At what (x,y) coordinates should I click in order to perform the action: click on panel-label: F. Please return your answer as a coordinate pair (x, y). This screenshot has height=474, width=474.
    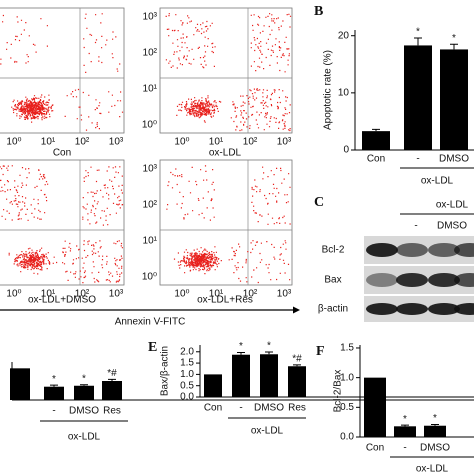
    Looking at the image, I should click on (320, 351).